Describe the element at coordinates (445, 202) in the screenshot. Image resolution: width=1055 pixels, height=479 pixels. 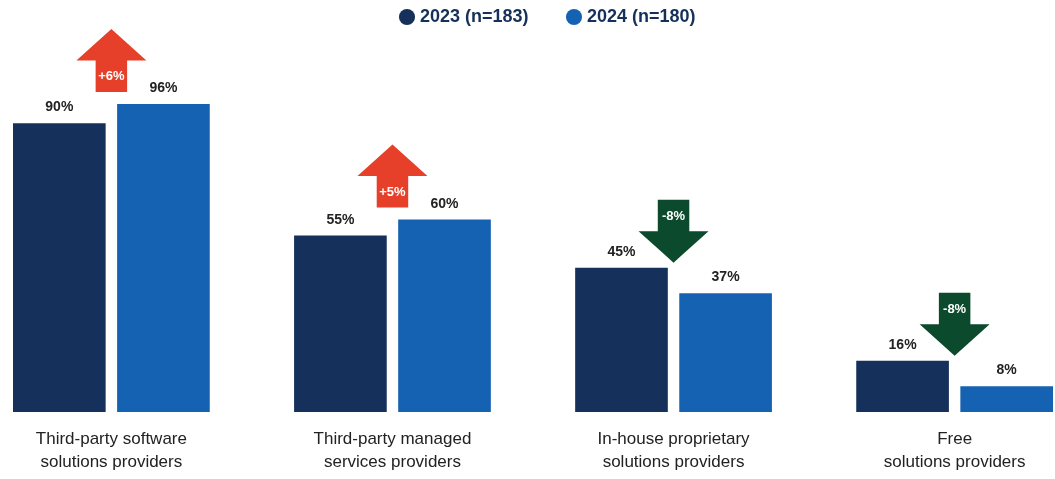
I see `data-label: 60%` at that location.